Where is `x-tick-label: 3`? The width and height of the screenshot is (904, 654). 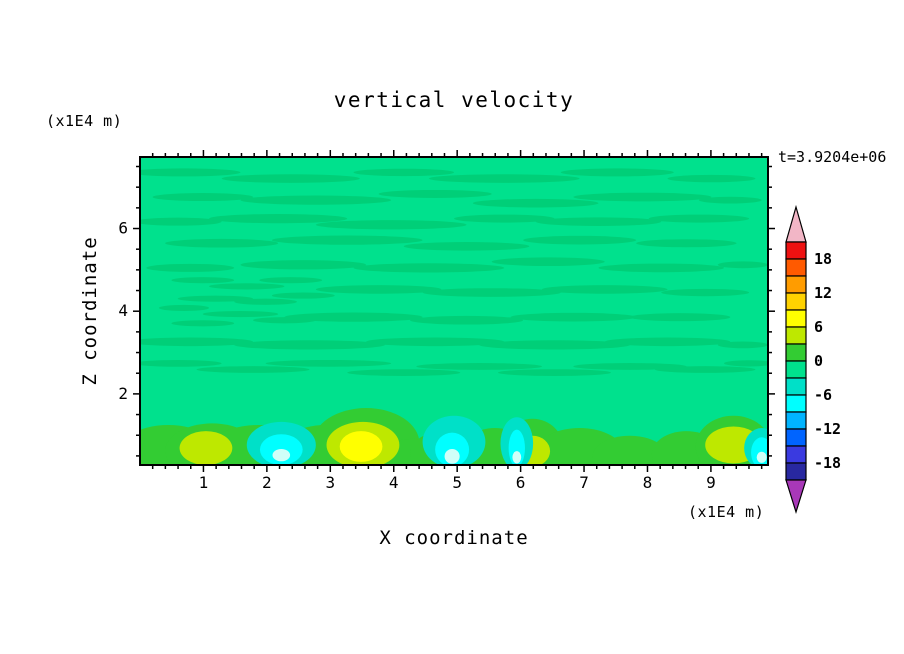
x-tick-label: 3 is located at coordinates (330, 482).